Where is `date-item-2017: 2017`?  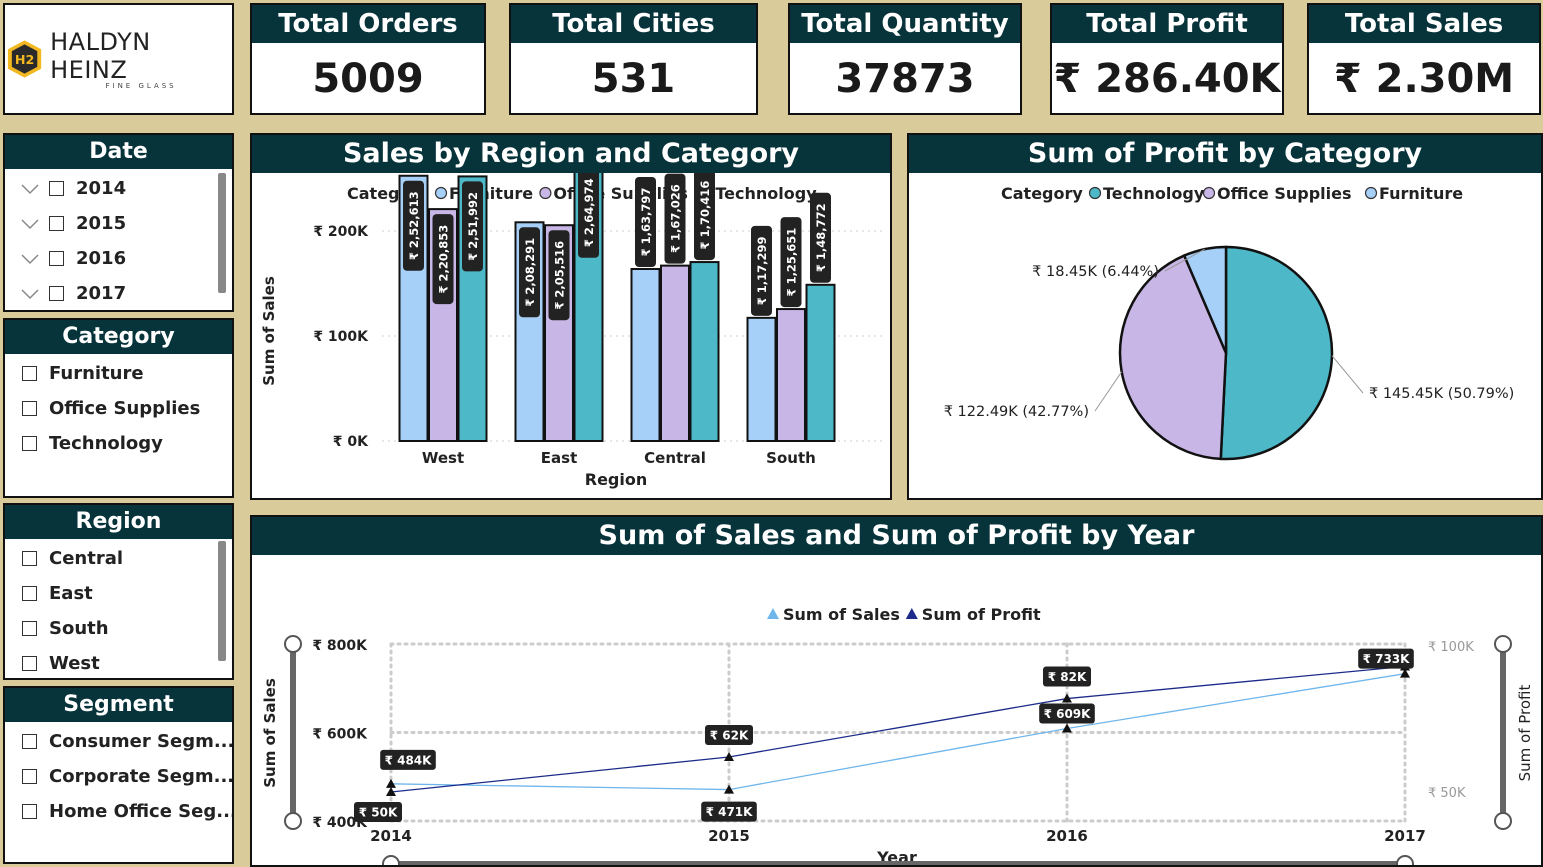
date-item-2017: 2017 is located at coordinates (118, 293).